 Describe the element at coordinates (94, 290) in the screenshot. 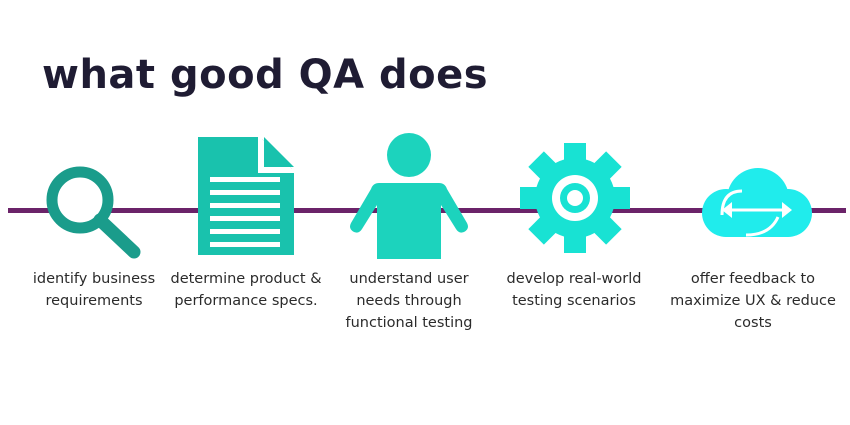

I see `step-caption-identify: identify business requirements` at that location.